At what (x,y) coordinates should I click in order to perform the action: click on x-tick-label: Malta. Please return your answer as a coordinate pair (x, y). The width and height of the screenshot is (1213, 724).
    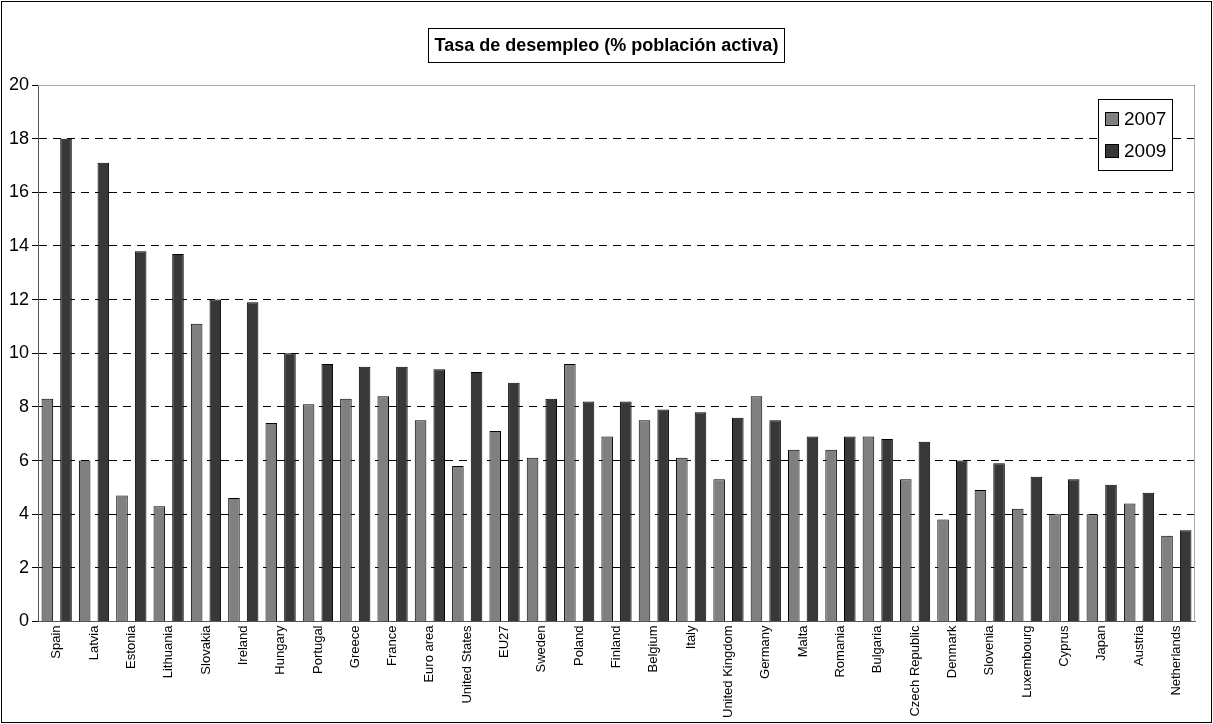
    Looking at the image, I should click on (802, 641).